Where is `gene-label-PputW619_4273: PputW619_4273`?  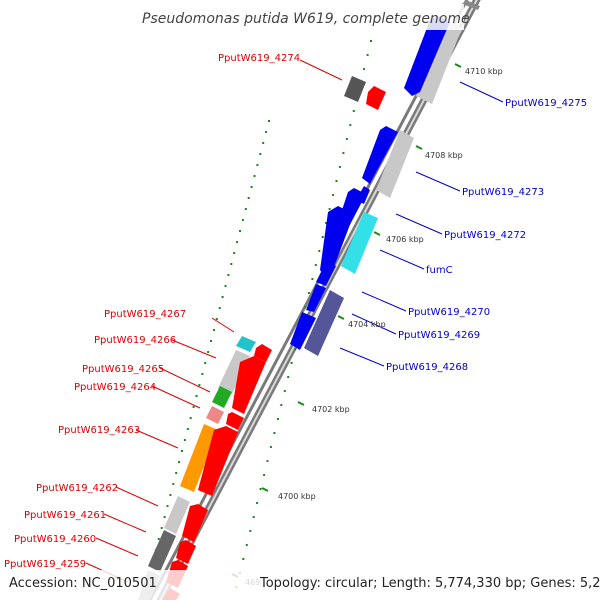
gene-label-PputW619_4273: PputW619_4273 is located at coordinates (503, 192).